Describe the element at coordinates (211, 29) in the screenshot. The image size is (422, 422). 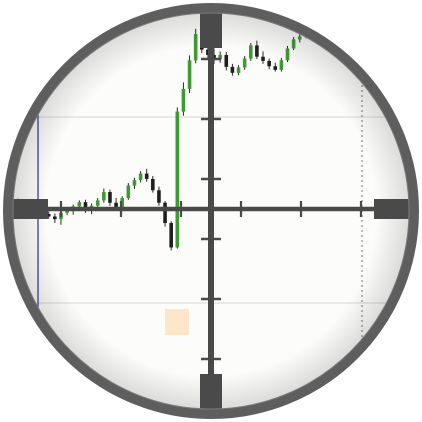
I see `reticle-post-top` at that location.